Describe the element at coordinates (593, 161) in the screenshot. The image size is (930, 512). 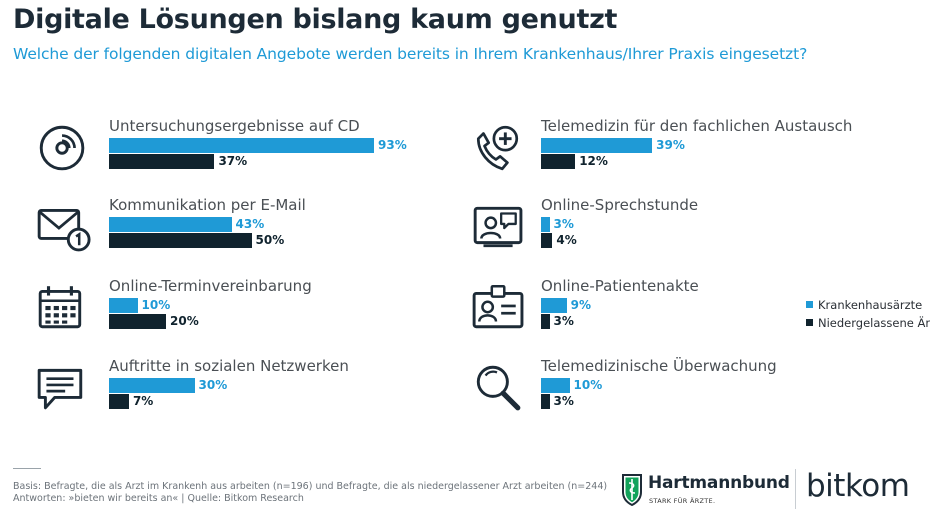
I see `data-label: 12%` at that location.